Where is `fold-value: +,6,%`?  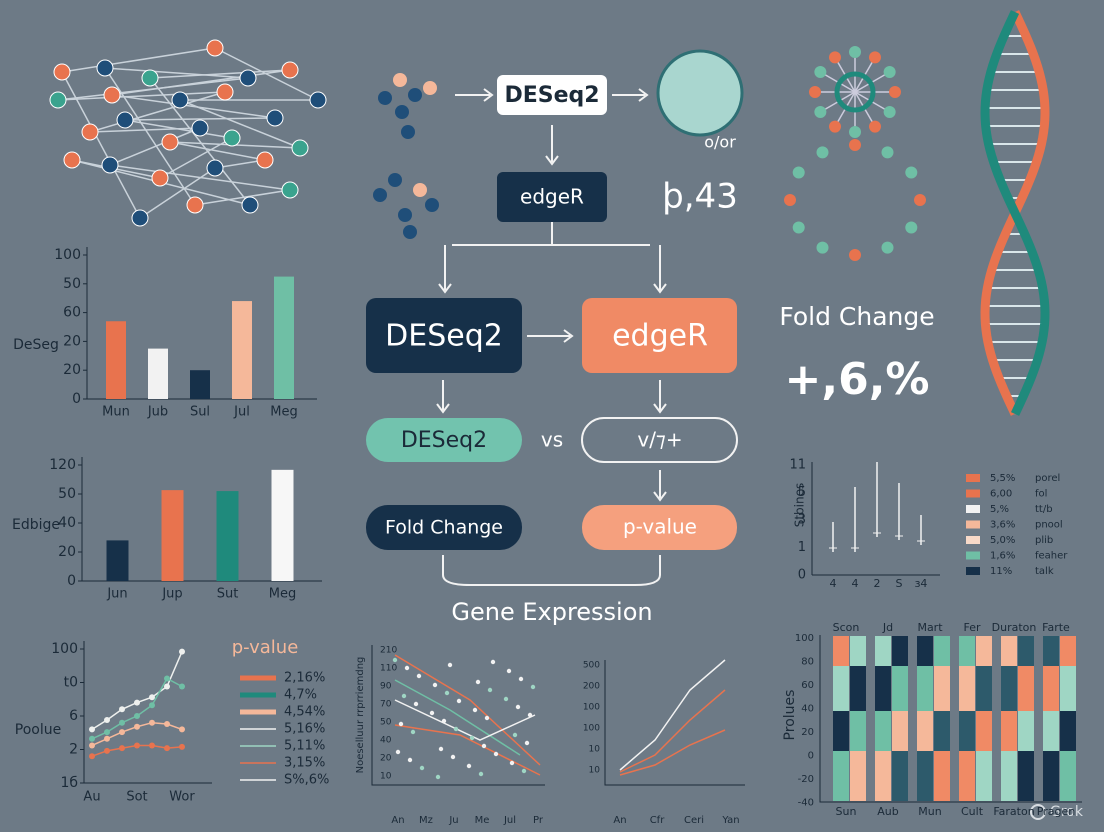
fold-value: +,6,% is located at coordinates (857, 379).